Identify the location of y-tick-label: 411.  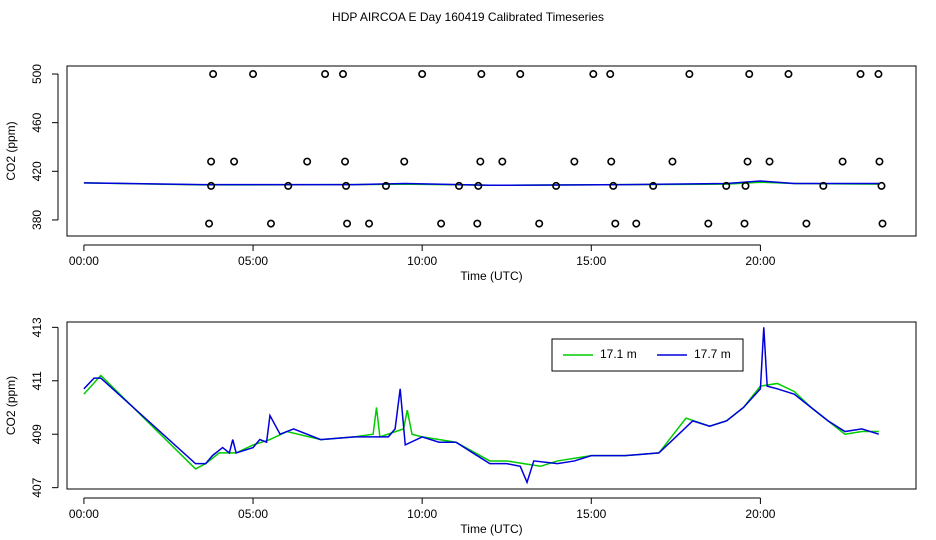
(37, 380).